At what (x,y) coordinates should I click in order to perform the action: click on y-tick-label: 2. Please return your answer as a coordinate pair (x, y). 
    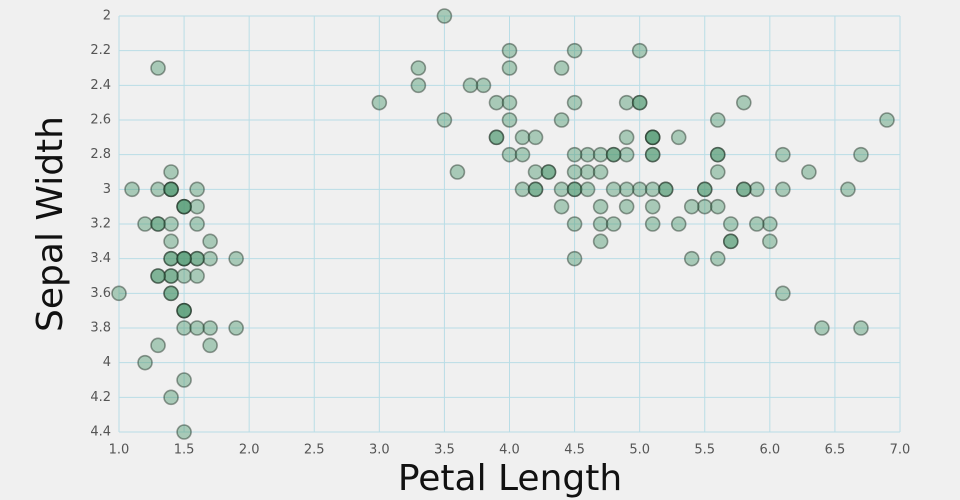
    Looking at the image, I should click on (107, 16).